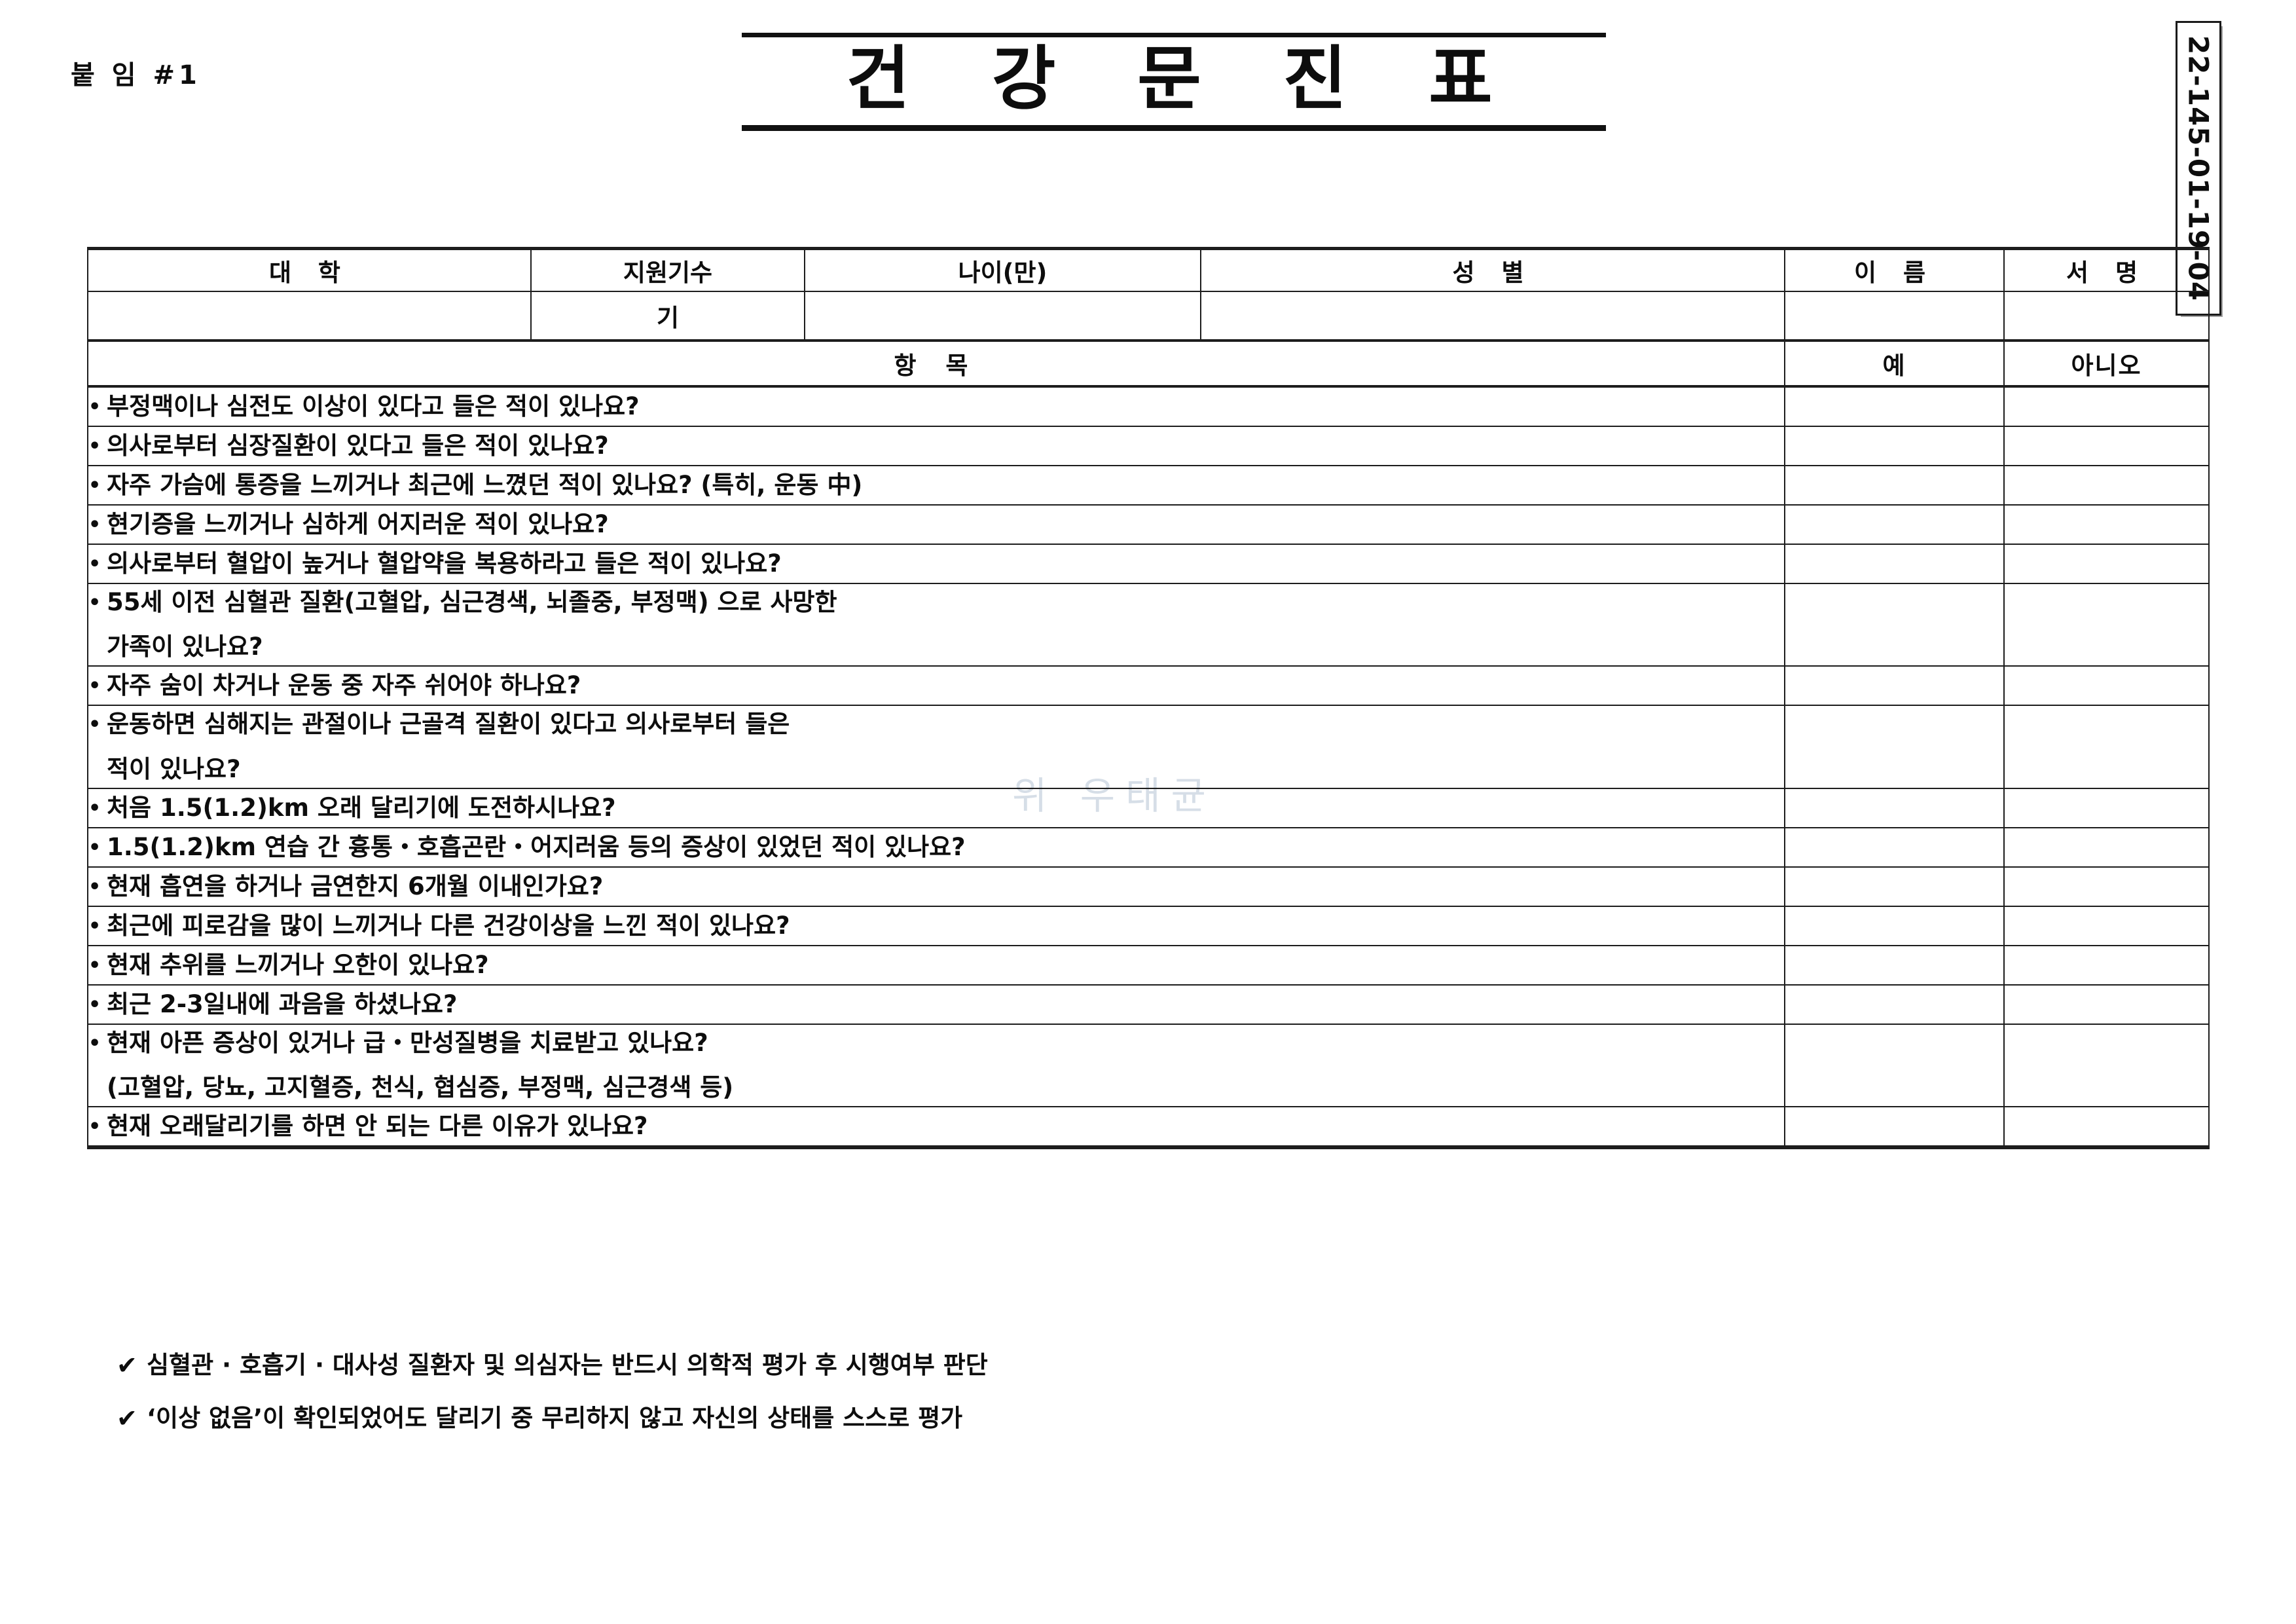 The width and height of the screenshot is (2296, 1624). What do you see at coordinates (1174, 35) in the screenshot?
I see `title-rule-top` at bounding box center [1174, 35].